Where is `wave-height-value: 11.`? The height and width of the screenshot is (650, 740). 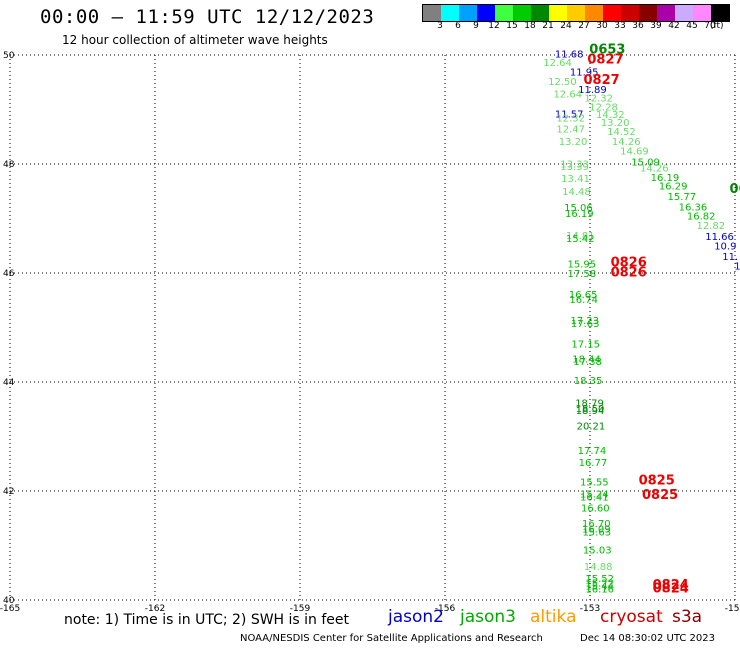
wave-height-value: 11. is located at coordinates (730, 257).